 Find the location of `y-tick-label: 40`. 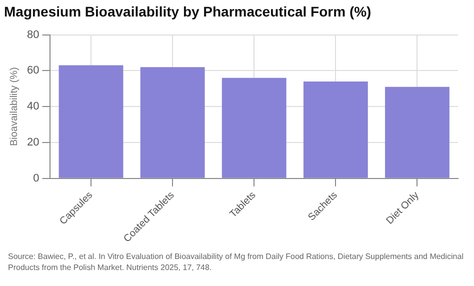

y-tick-label: 40 is located at coordinates (33, 106).